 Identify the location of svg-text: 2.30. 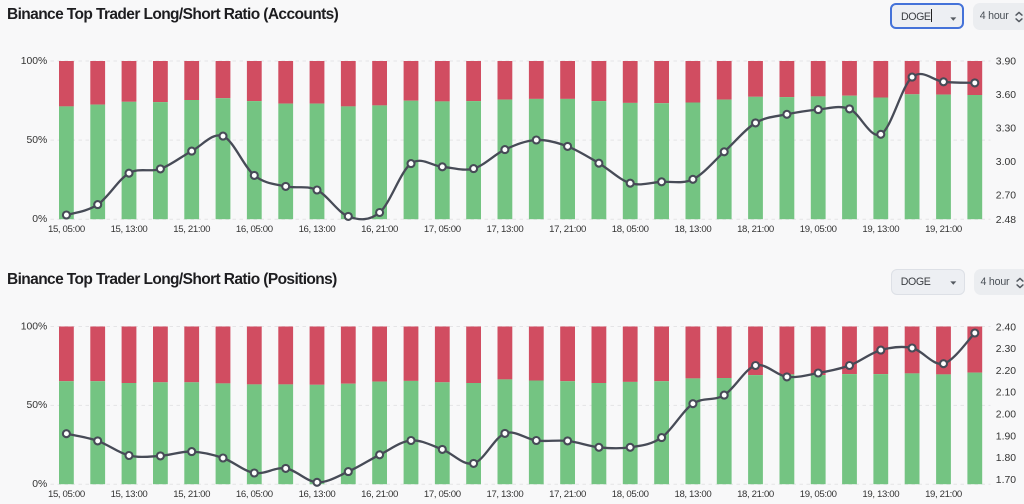
(1006, 349).